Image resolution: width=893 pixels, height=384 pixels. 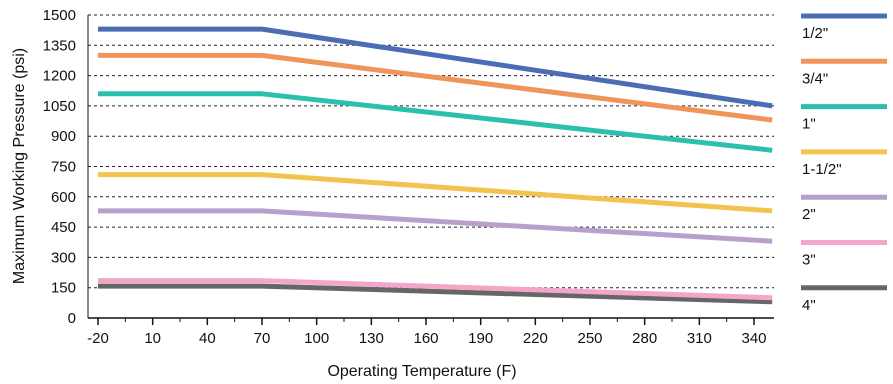 I want to click on y-axis-ticks: 0 150 300 450 600 750 900 1050 1200 1350 1500, so click(x=59, y=167).